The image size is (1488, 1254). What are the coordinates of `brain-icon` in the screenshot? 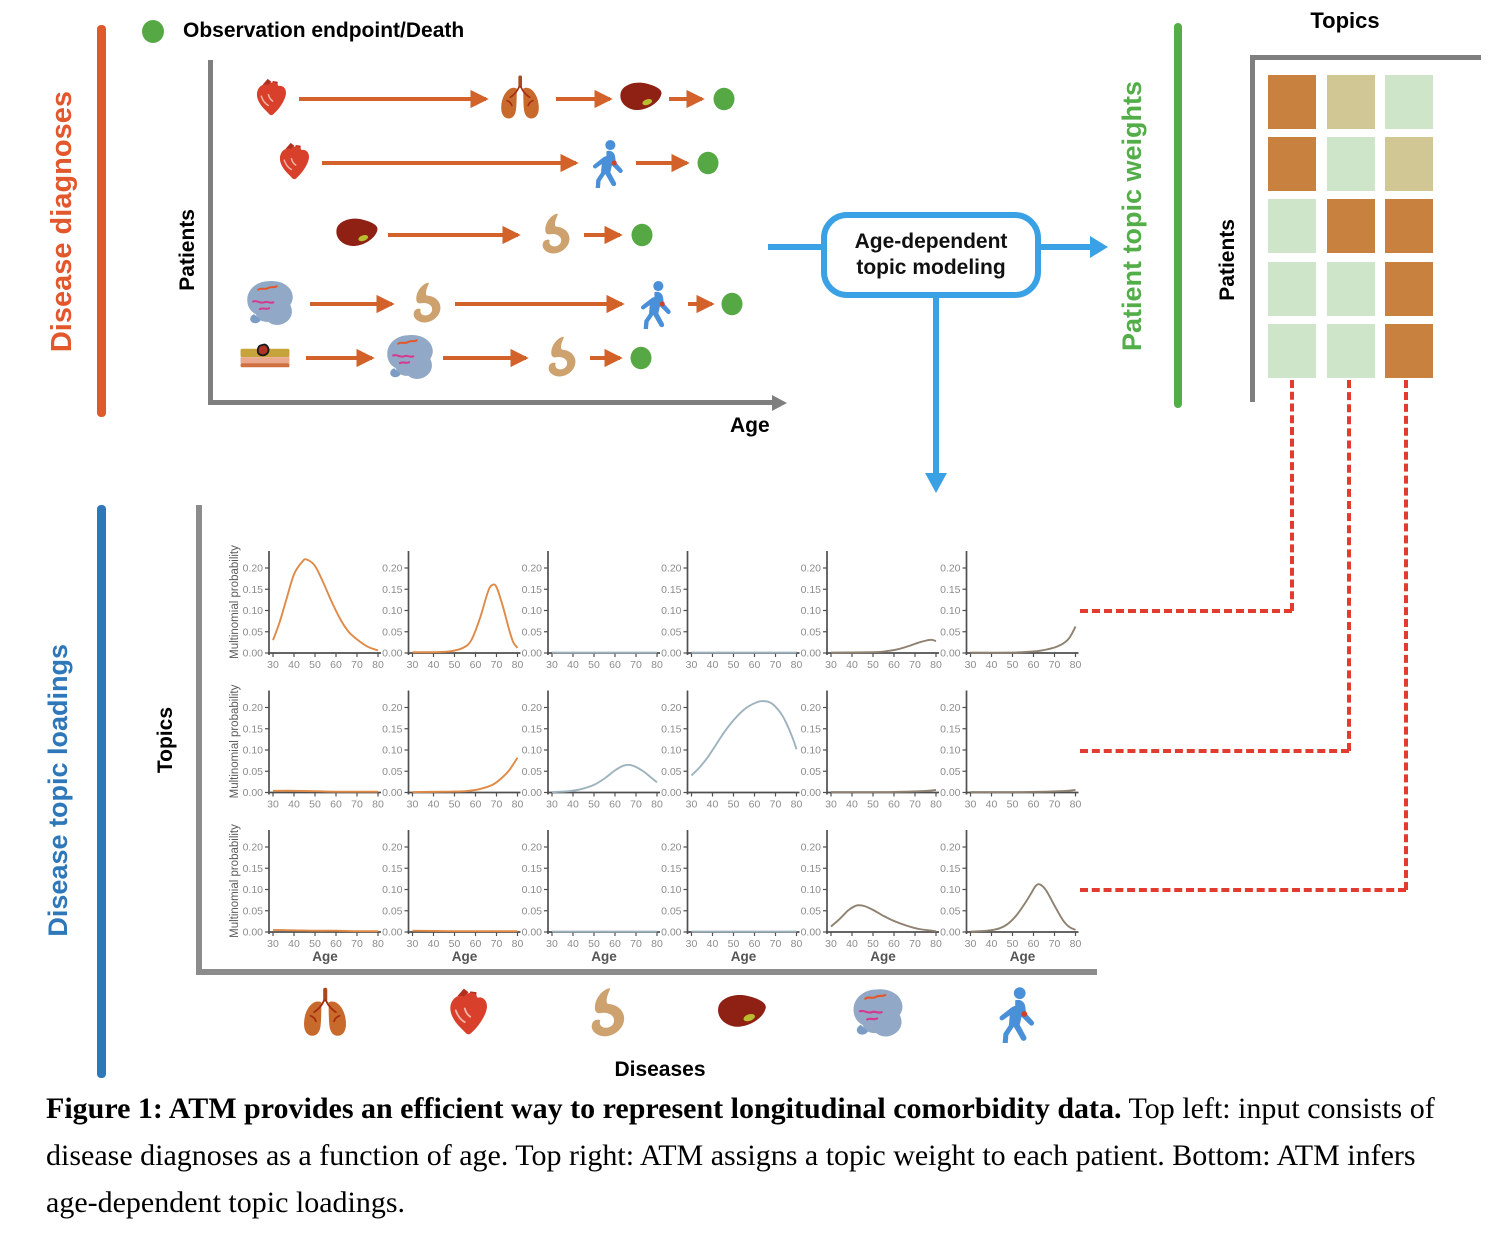 It's located at (270, 302).